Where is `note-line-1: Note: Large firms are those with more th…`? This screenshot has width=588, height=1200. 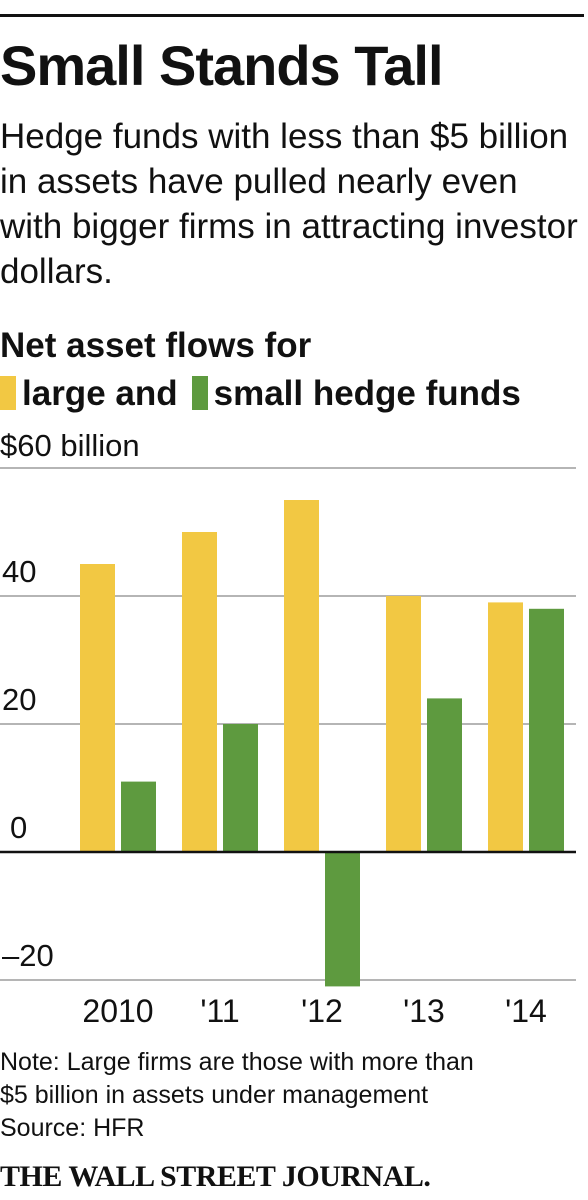
note-line-1: Note: Large firms are those with more th… is located at coordinates (237, 1062).